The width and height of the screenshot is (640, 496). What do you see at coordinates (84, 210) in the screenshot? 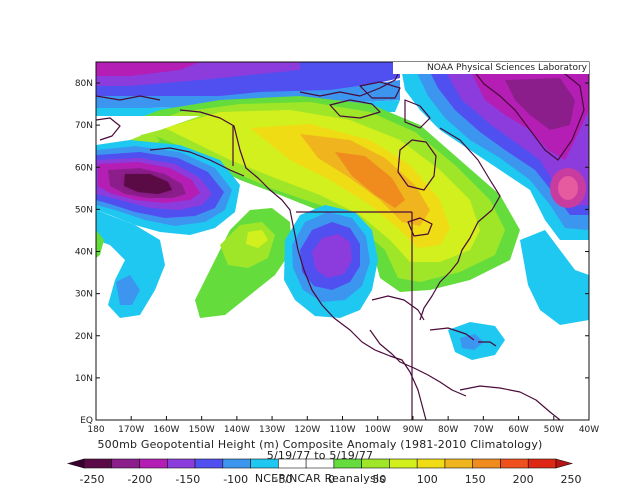
I see `lat-tick-label: 50N` at bounding box center [84, 210].